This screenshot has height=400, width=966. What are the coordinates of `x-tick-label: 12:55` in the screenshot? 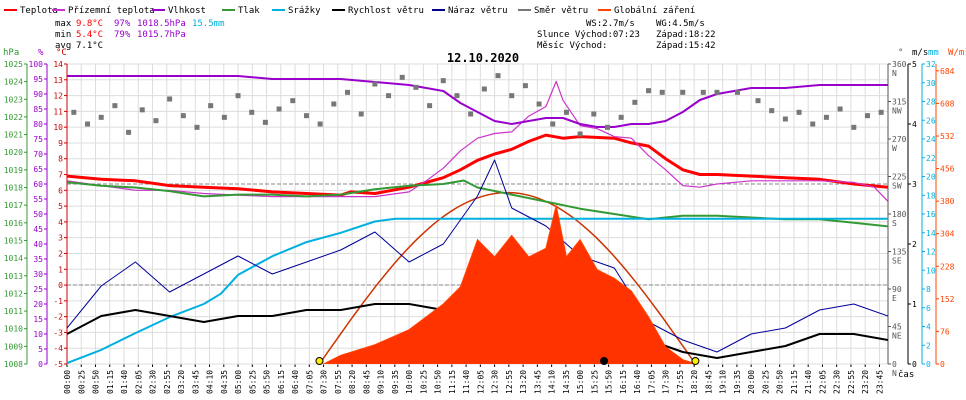 It's located at (509, 382).